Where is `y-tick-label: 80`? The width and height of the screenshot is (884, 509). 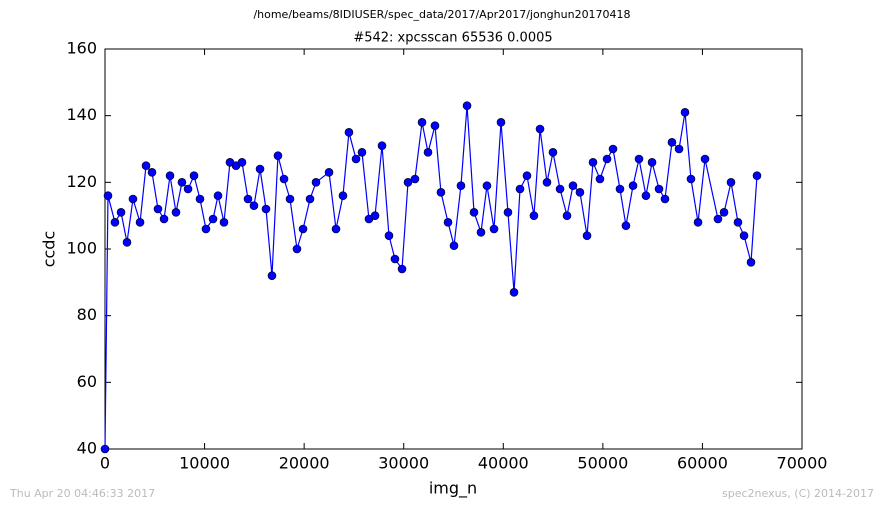 y-tick-label: 80 is located at coordinates (87, 314).